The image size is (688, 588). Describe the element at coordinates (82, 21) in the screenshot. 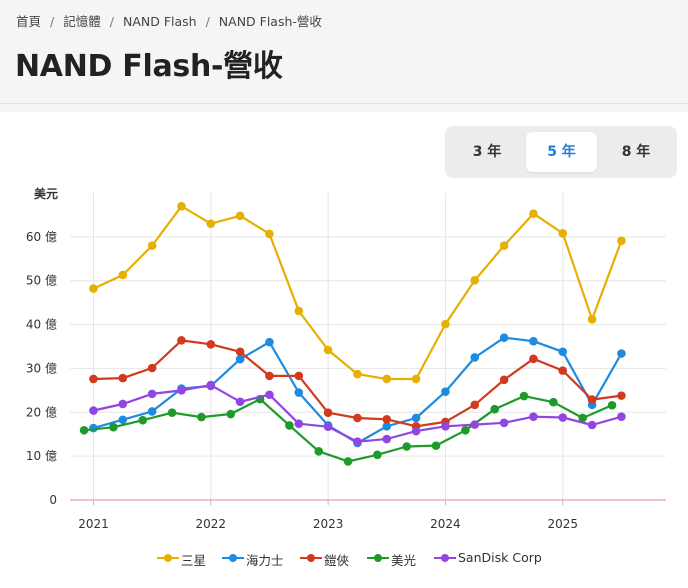

I see `breadcrumb-memory-link: 記憶體` at that location.